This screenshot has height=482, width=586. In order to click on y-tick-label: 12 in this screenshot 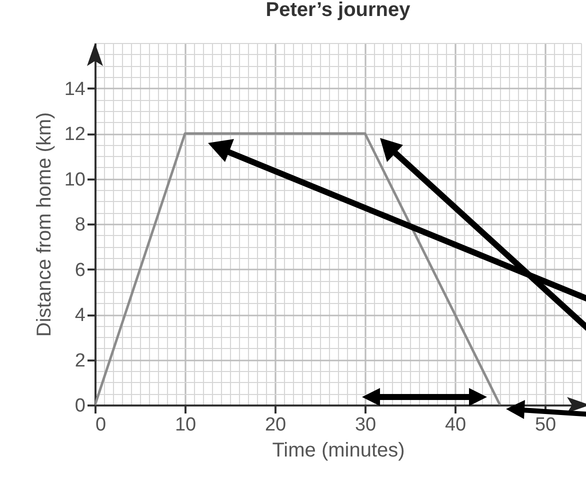, I will do `click(75, 134)`.